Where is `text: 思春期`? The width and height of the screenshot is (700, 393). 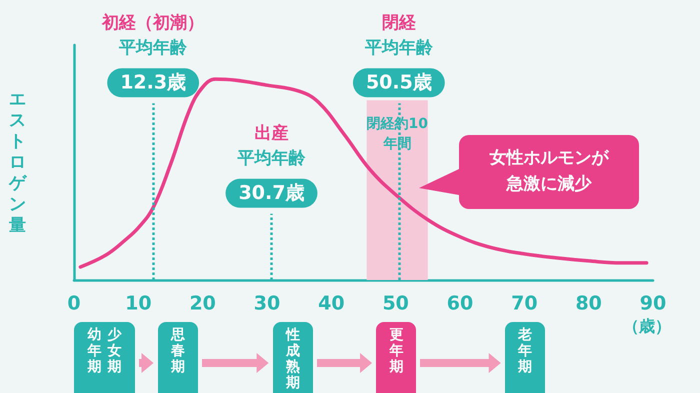 text: 思春期 is located at coordinates (178, 352).